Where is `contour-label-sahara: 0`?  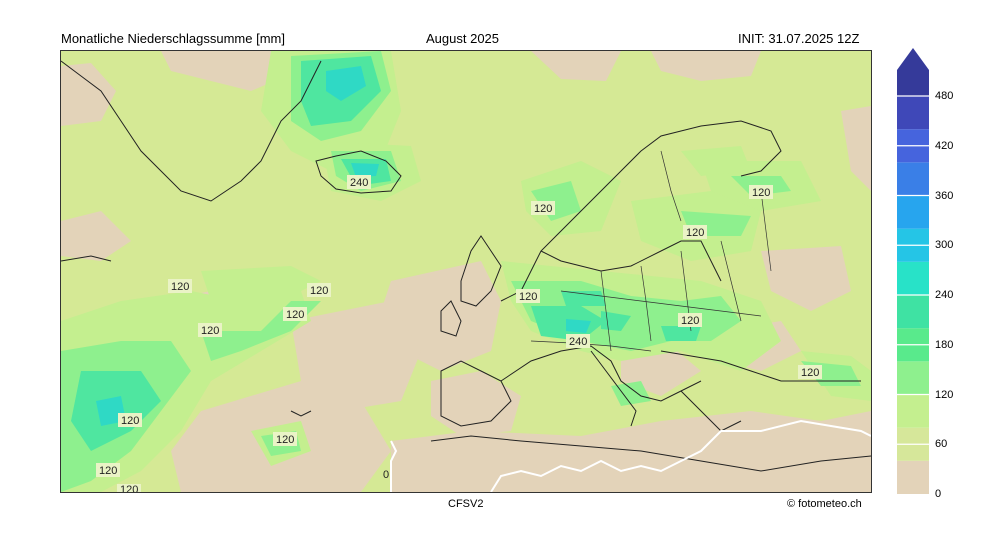 contour-label-sahara: 0 is located at coordinates (386, 475).